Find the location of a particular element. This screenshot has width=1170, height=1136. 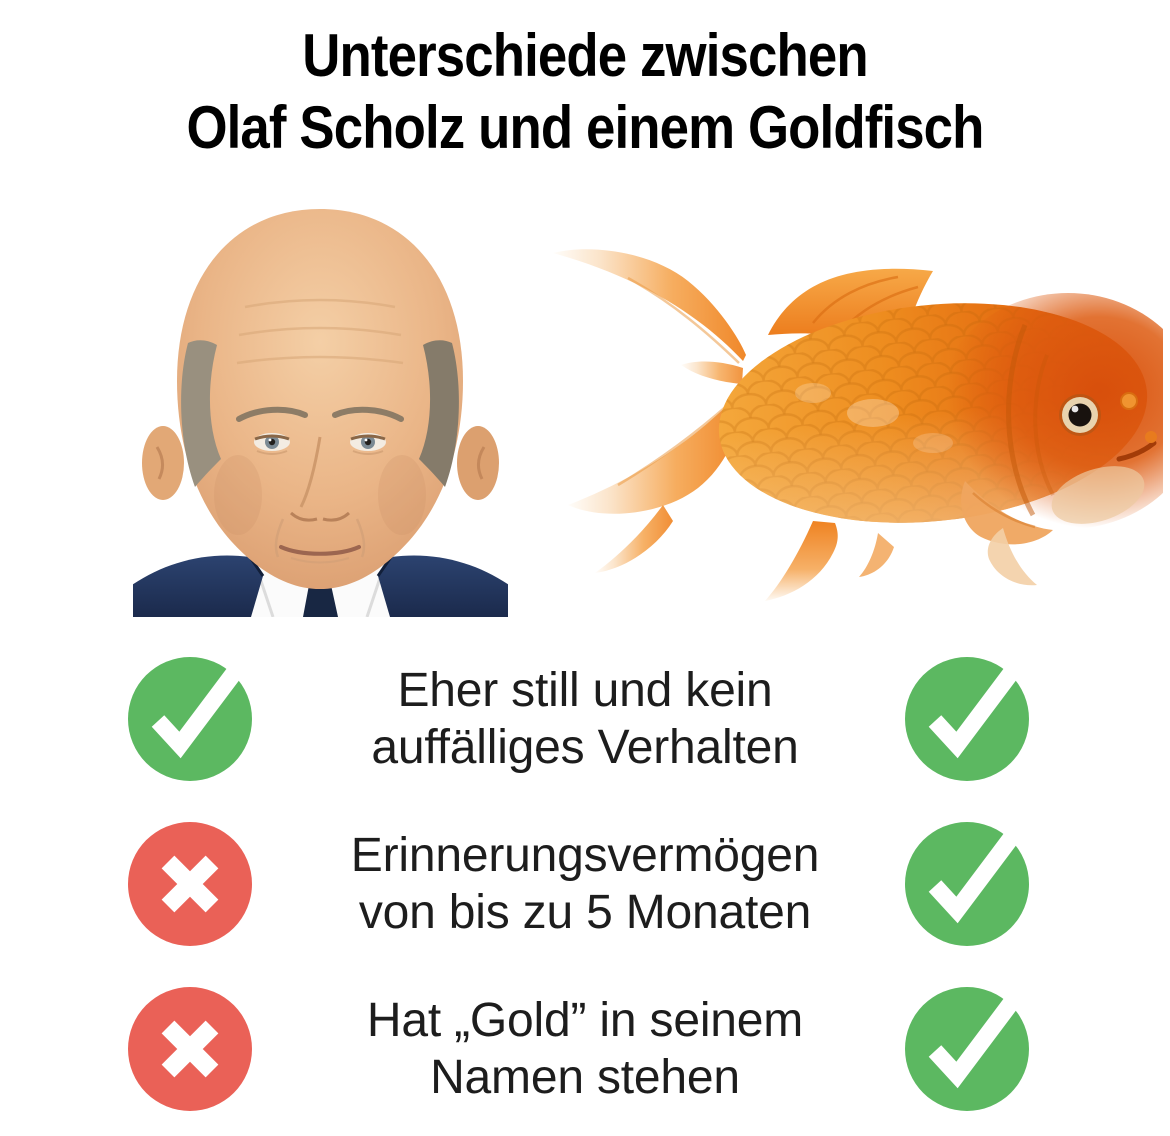

trait-text: Erinnerungsvermögen von bis zu 5 Monaten is located at coordinates (585, 884).